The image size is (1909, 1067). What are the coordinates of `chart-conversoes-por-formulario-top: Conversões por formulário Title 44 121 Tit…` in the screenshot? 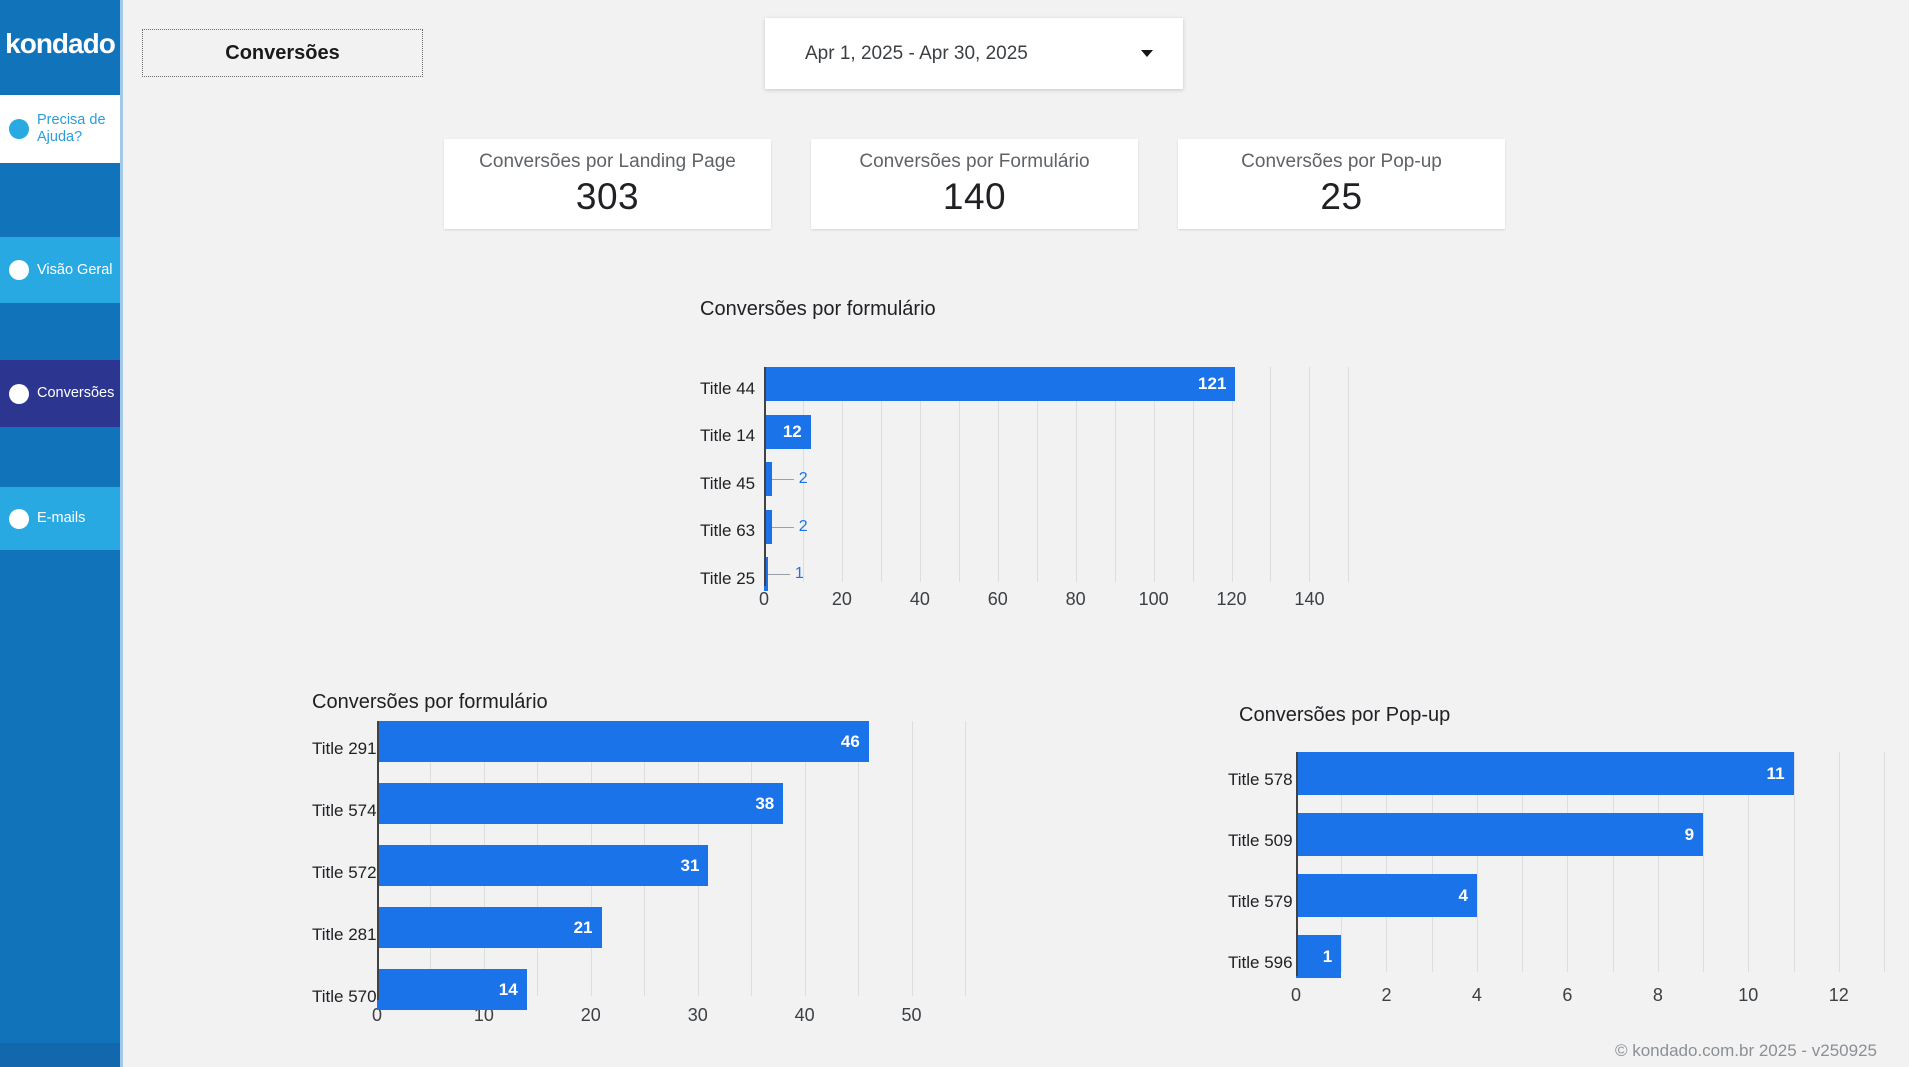 It's located at (1032, 454).